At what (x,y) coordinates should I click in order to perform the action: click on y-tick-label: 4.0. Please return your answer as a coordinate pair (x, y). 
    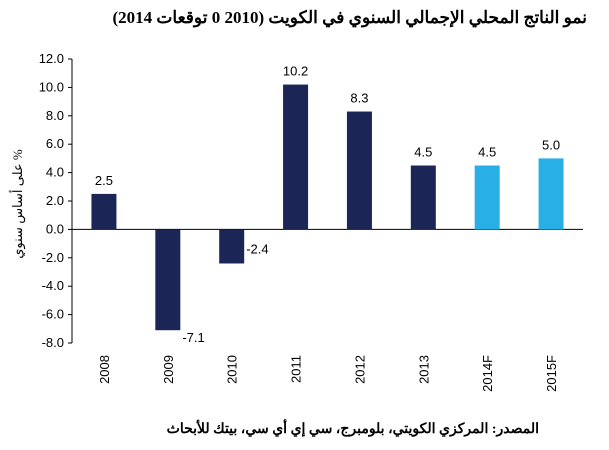
    Looking at the image, I should click on (55, 172).